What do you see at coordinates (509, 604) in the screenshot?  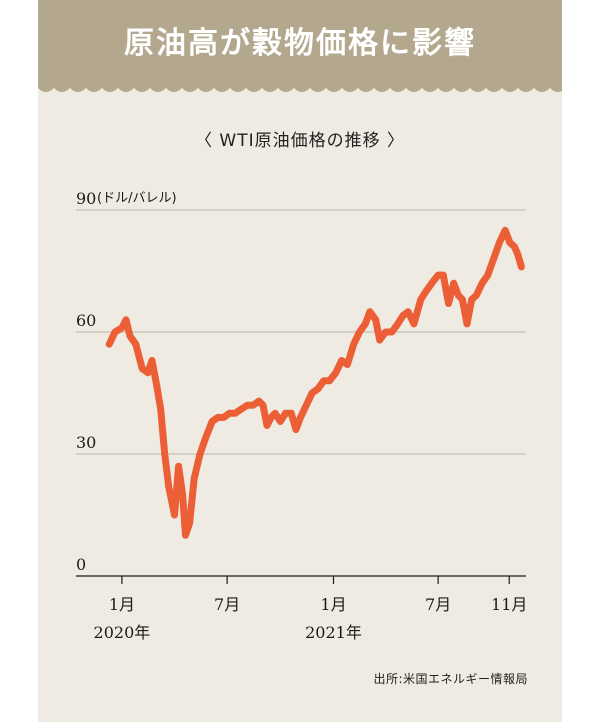 I see `x-tick-label: 11月` at bounding box center [509, 604].